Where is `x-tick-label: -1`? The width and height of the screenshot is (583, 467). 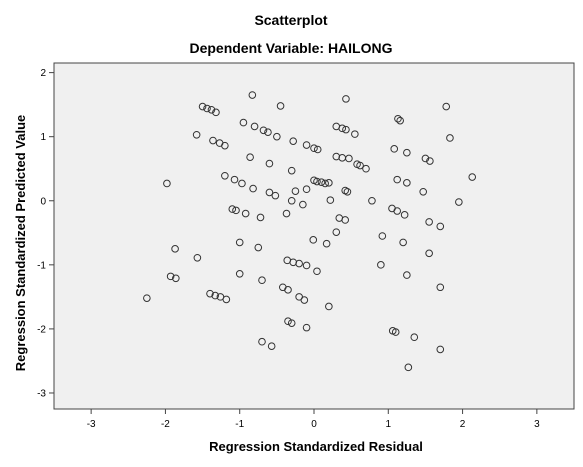 x-tick-label: -1 is located at coordinates (239, 424).